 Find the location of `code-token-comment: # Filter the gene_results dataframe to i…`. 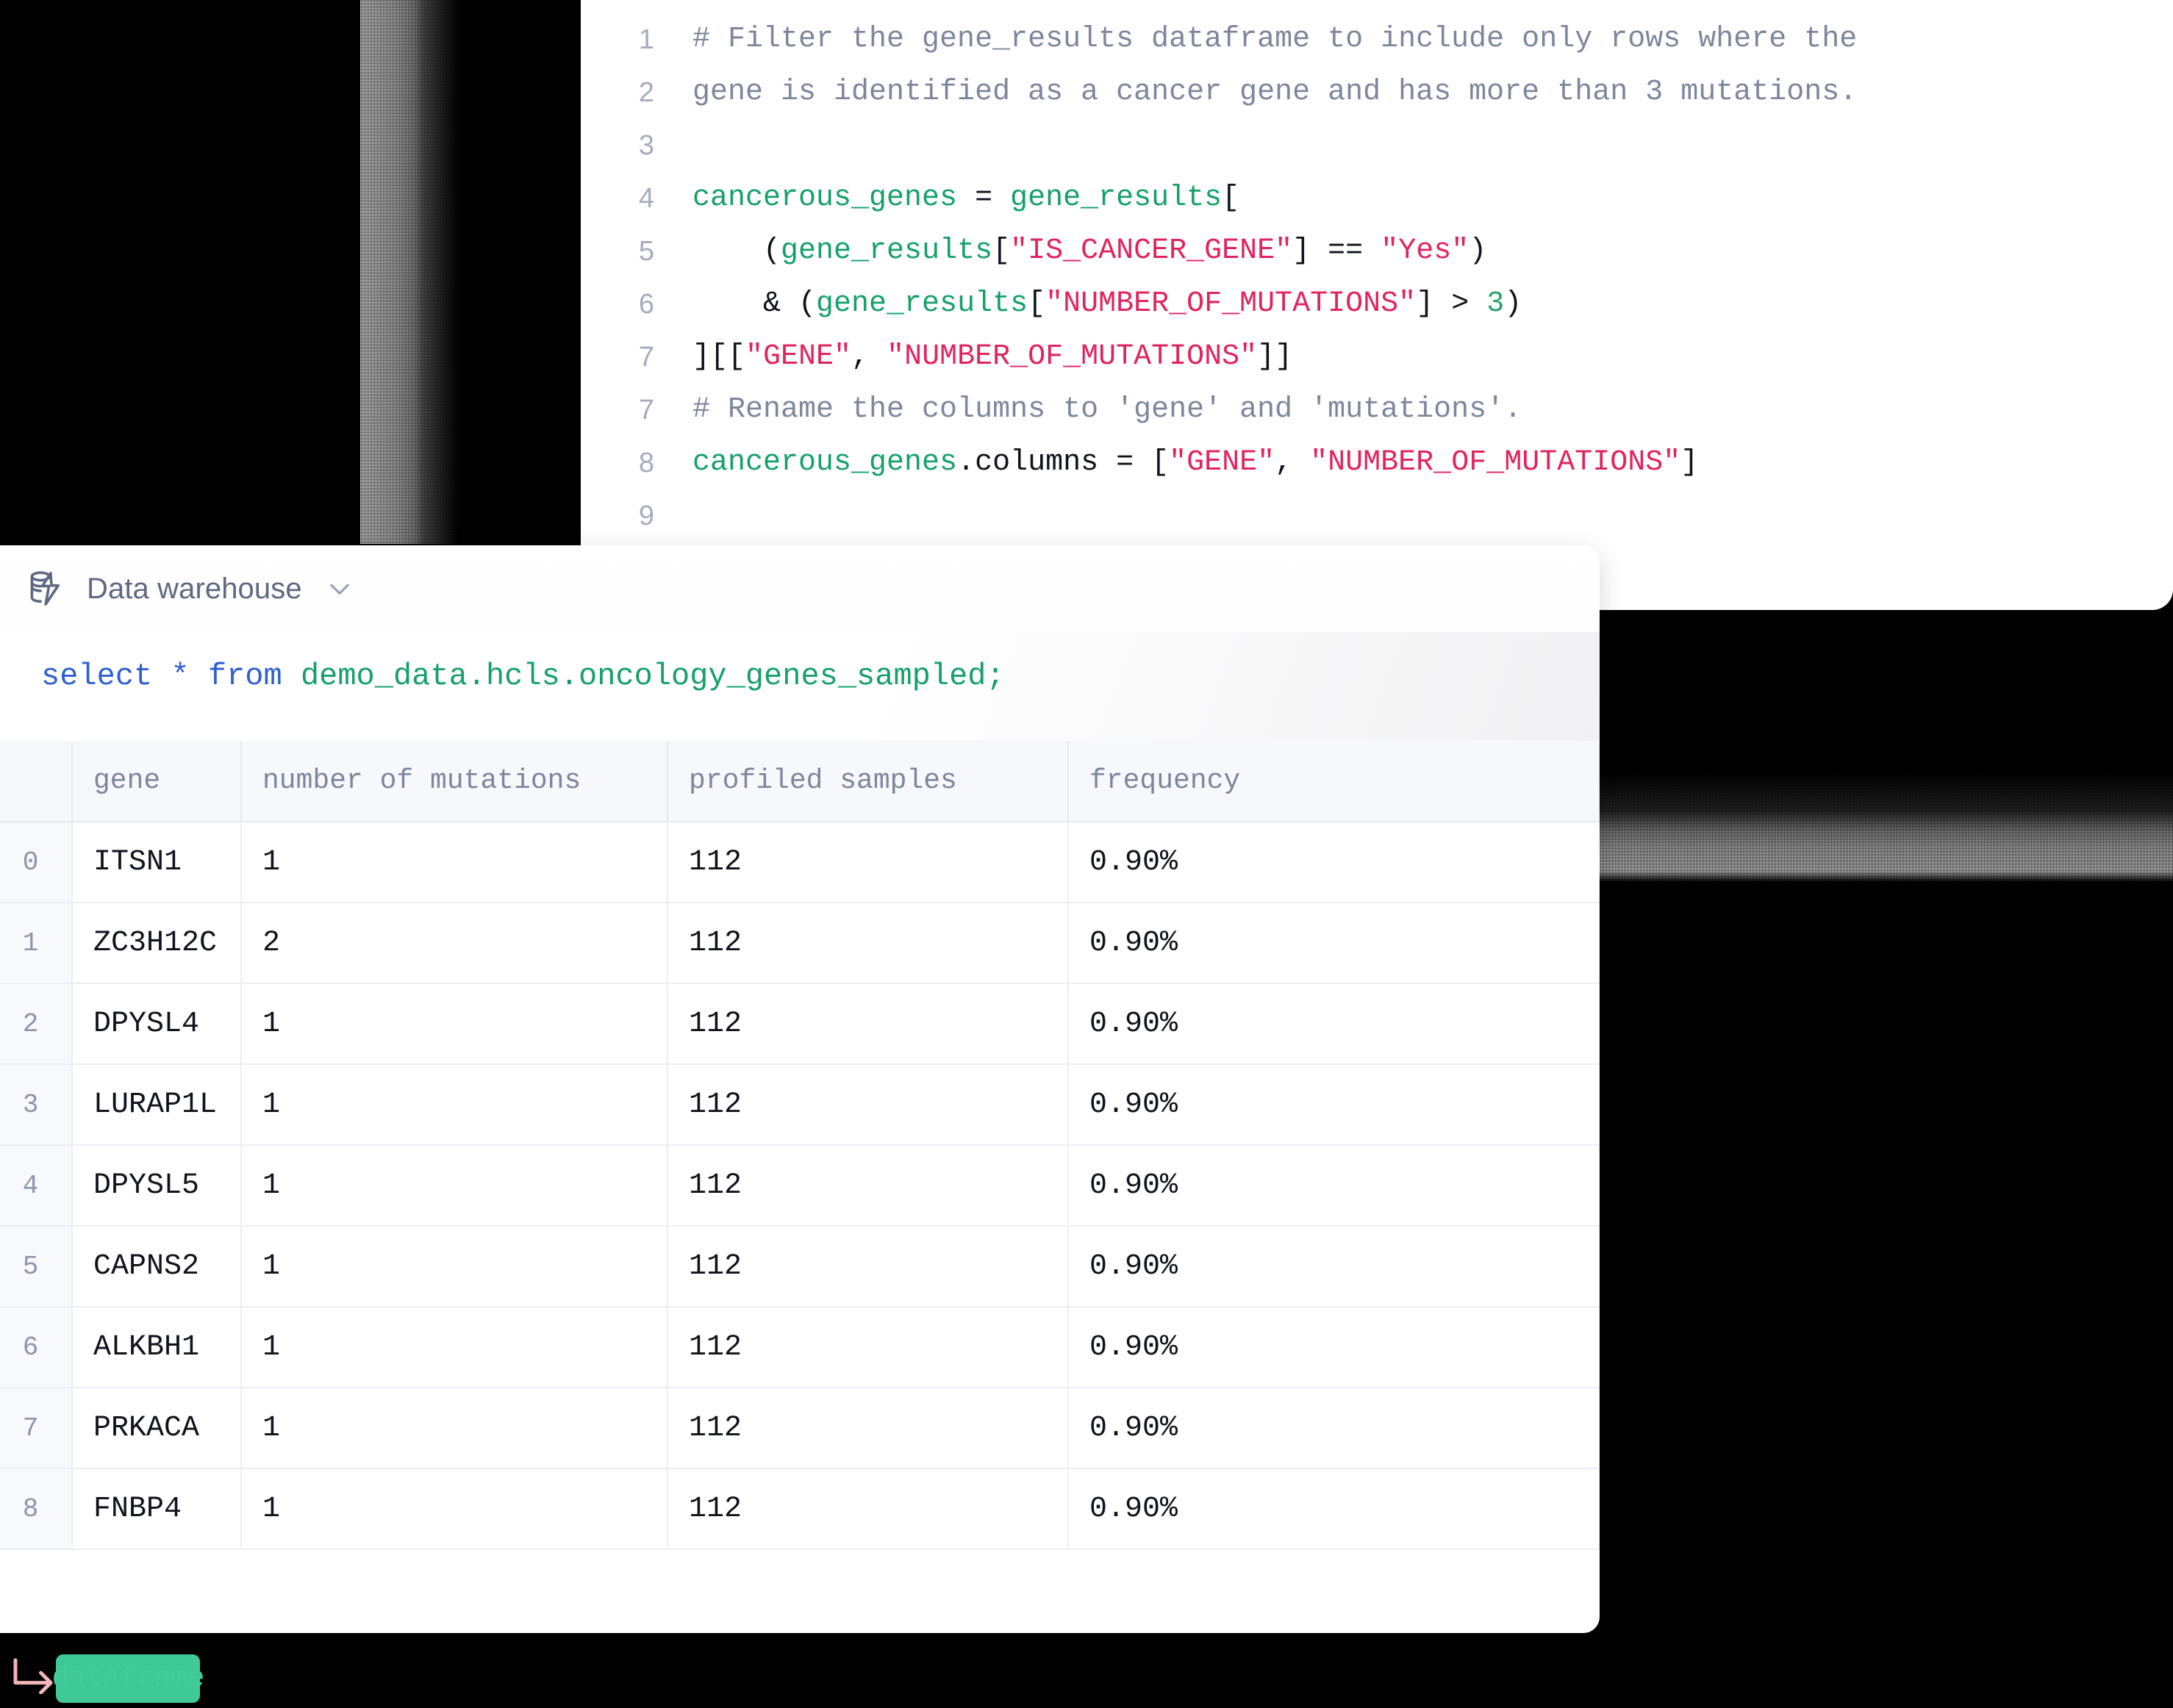

code-token-comment: # Filter the gene_results dataframe to i… is located at coordinates (1275, 39).